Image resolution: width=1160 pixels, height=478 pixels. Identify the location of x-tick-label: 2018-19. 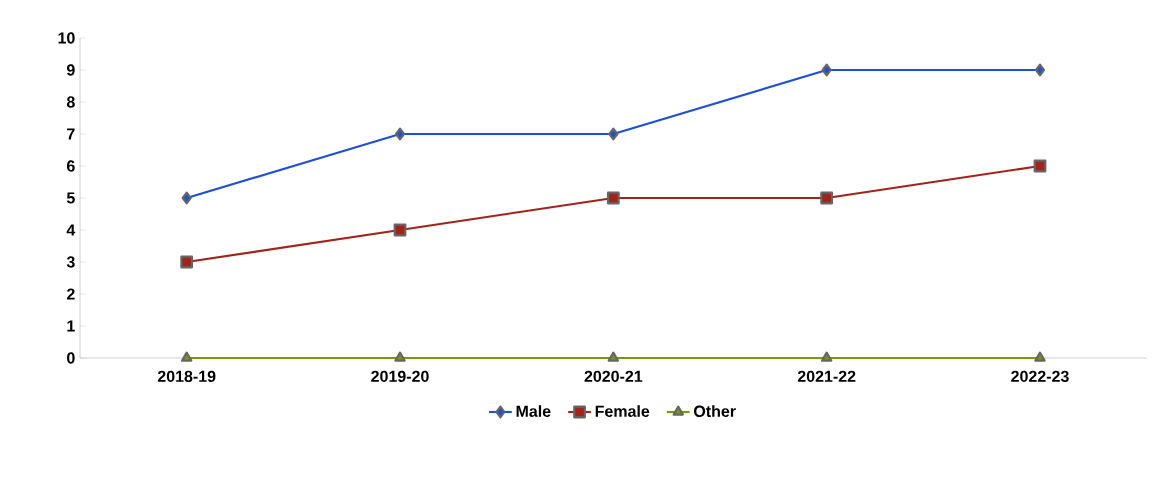
(186, 376).